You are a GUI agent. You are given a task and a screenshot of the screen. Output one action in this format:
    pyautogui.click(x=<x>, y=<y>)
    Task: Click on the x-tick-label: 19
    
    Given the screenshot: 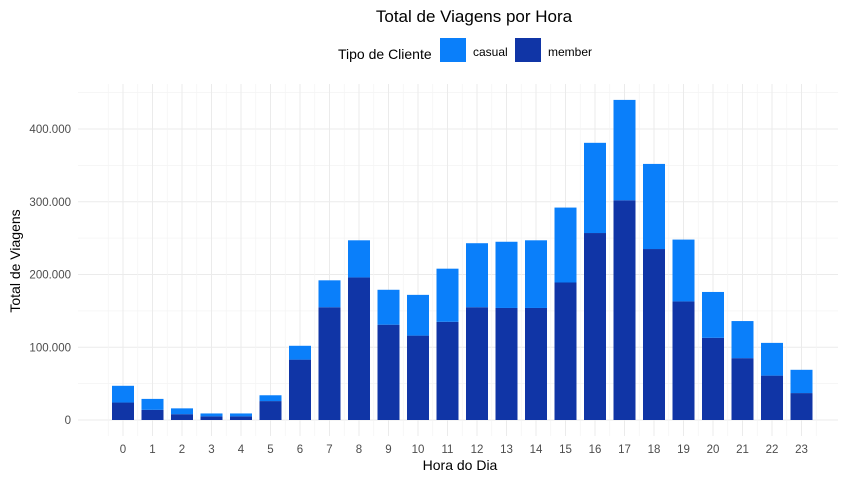 What is the action you would take?
    pyautogui.click(x=683, y=450)
    